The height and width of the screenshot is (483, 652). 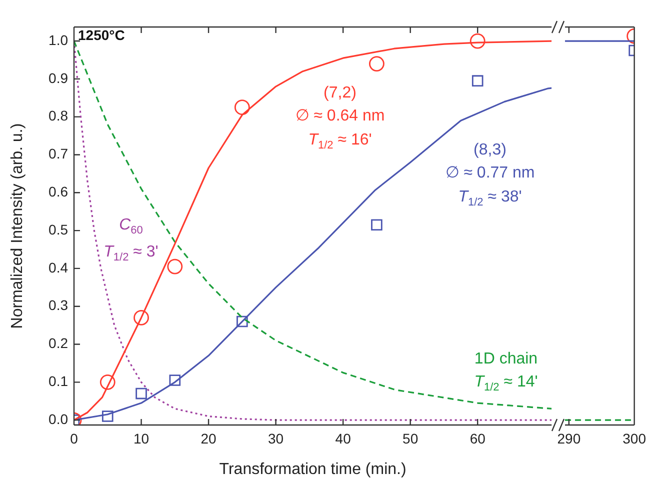 I want to click on annotation: ∅ ≈ 0.77 nm, so click(x=490, y=173).